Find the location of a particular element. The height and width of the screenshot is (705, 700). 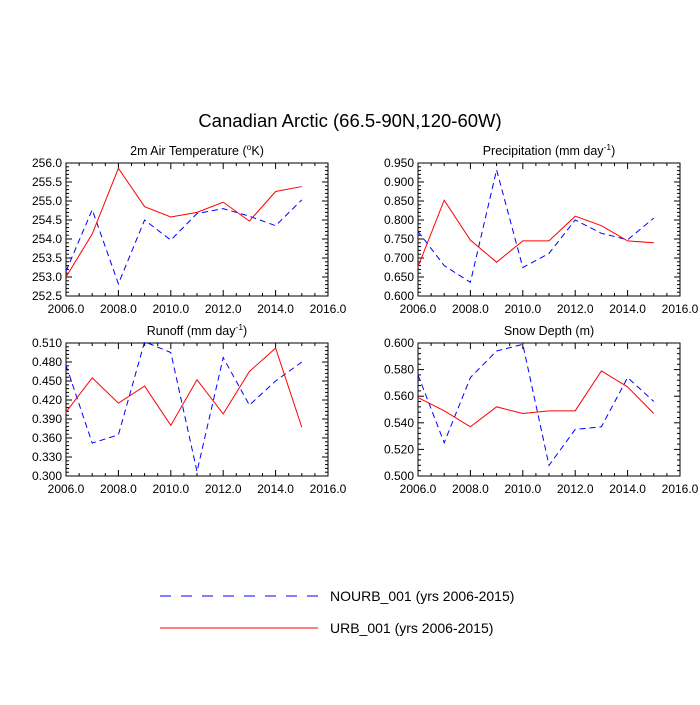

y-tick-label: 0.580 is located at coordinates (399, 370).